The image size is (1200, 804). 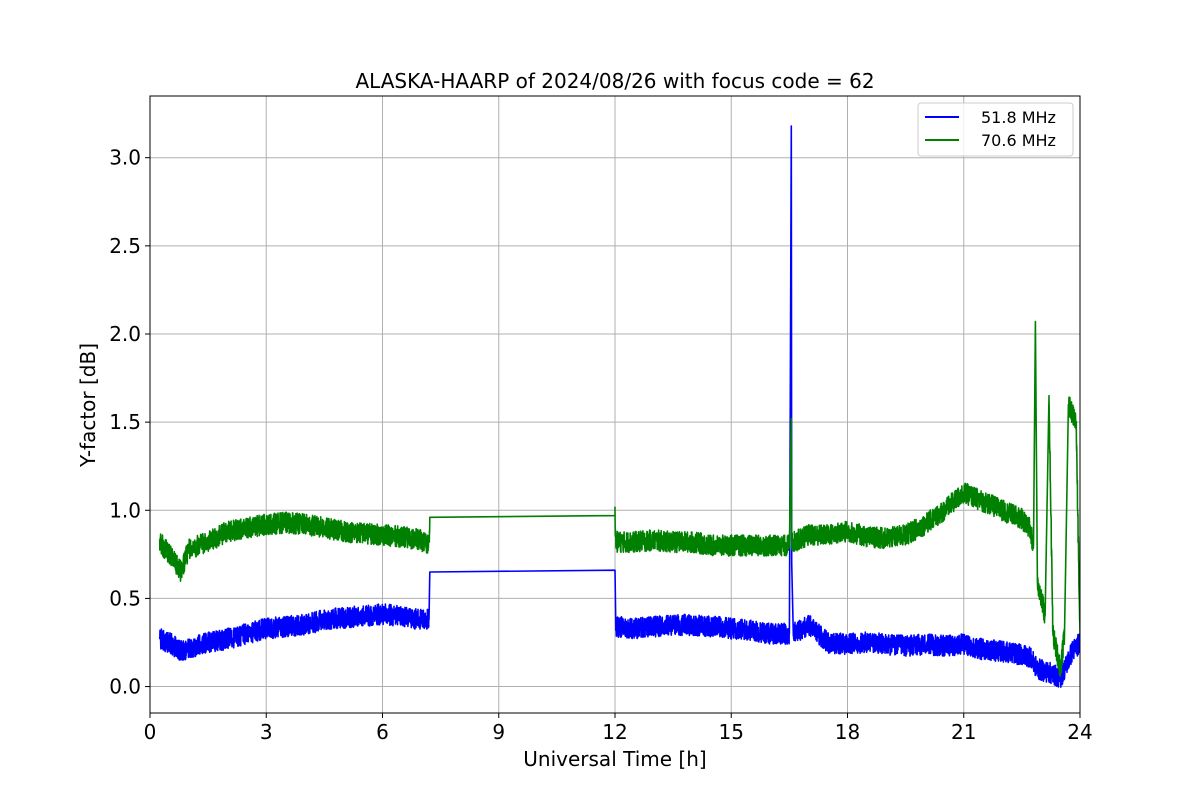 What do you see at coordinates (150, 732) in the screenshot?
I see `x-tick-label: 0` at bounding box center [150, 732].